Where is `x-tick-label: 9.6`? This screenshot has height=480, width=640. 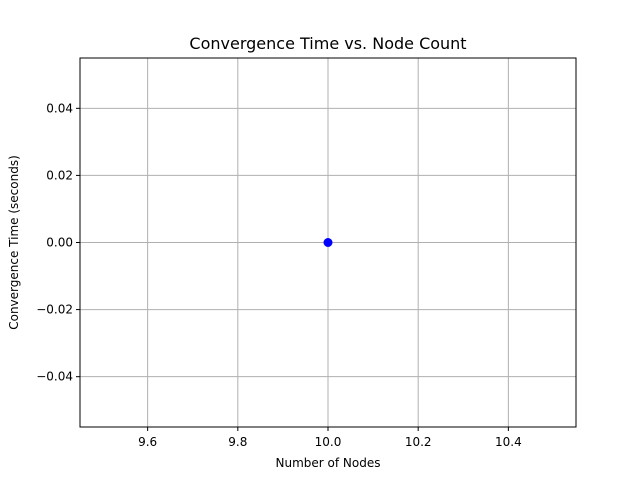
x-tick-label: 9.6 is located at coordinates (147, 442).